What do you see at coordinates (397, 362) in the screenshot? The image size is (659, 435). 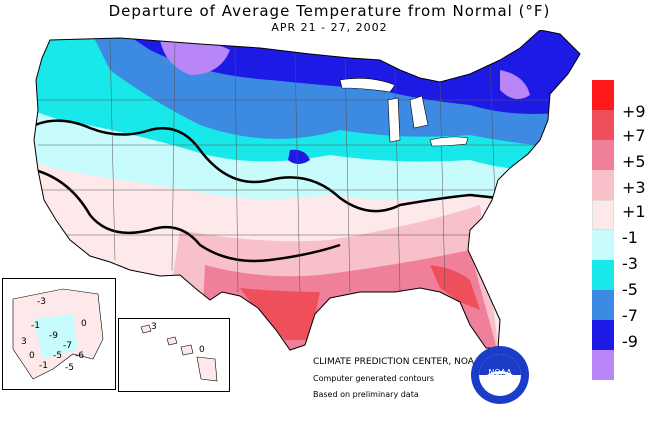 I see `credit-agency: CLIMATE PREDICTION CENTER, NOAA` at bounding box center [397, 362].